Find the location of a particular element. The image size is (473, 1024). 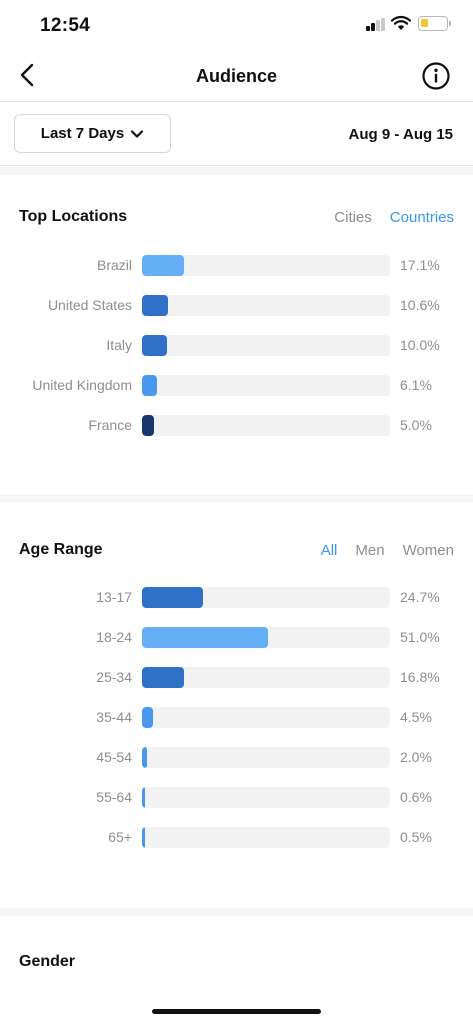

tab-cities: Cities is located at coordinates (353, 217).